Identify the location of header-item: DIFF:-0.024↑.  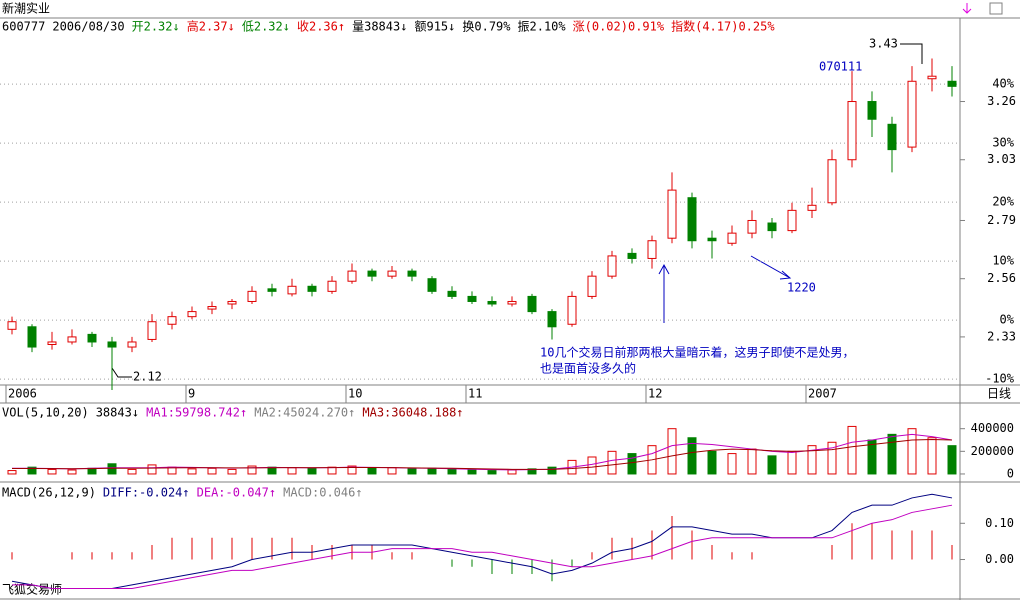
(146, 493).